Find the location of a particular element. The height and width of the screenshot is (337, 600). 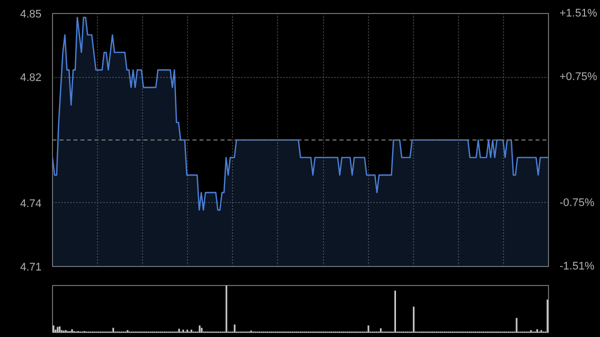

y2-tick-label: +0.75% is located at coordinates (579, 77).